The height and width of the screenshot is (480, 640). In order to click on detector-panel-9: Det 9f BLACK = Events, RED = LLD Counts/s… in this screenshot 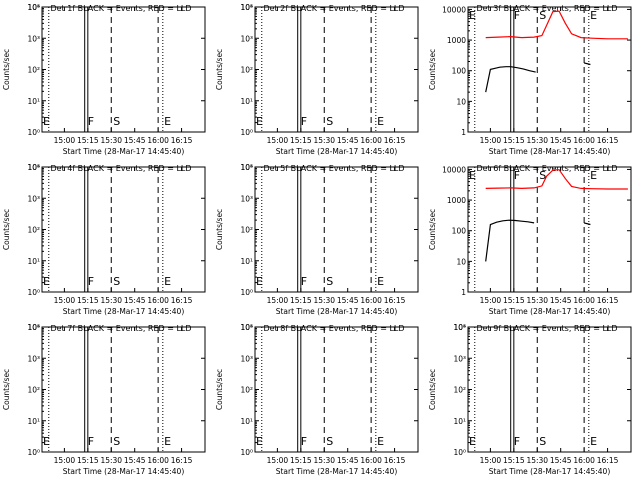, I will do `click(530, 399)`.